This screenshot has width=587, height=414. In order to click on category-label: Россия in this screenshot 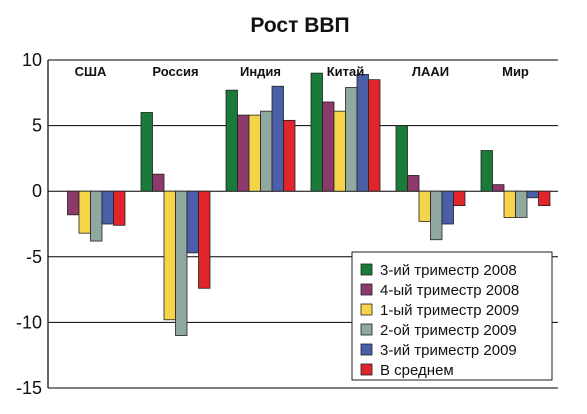, I will do `click(175, 71)`.